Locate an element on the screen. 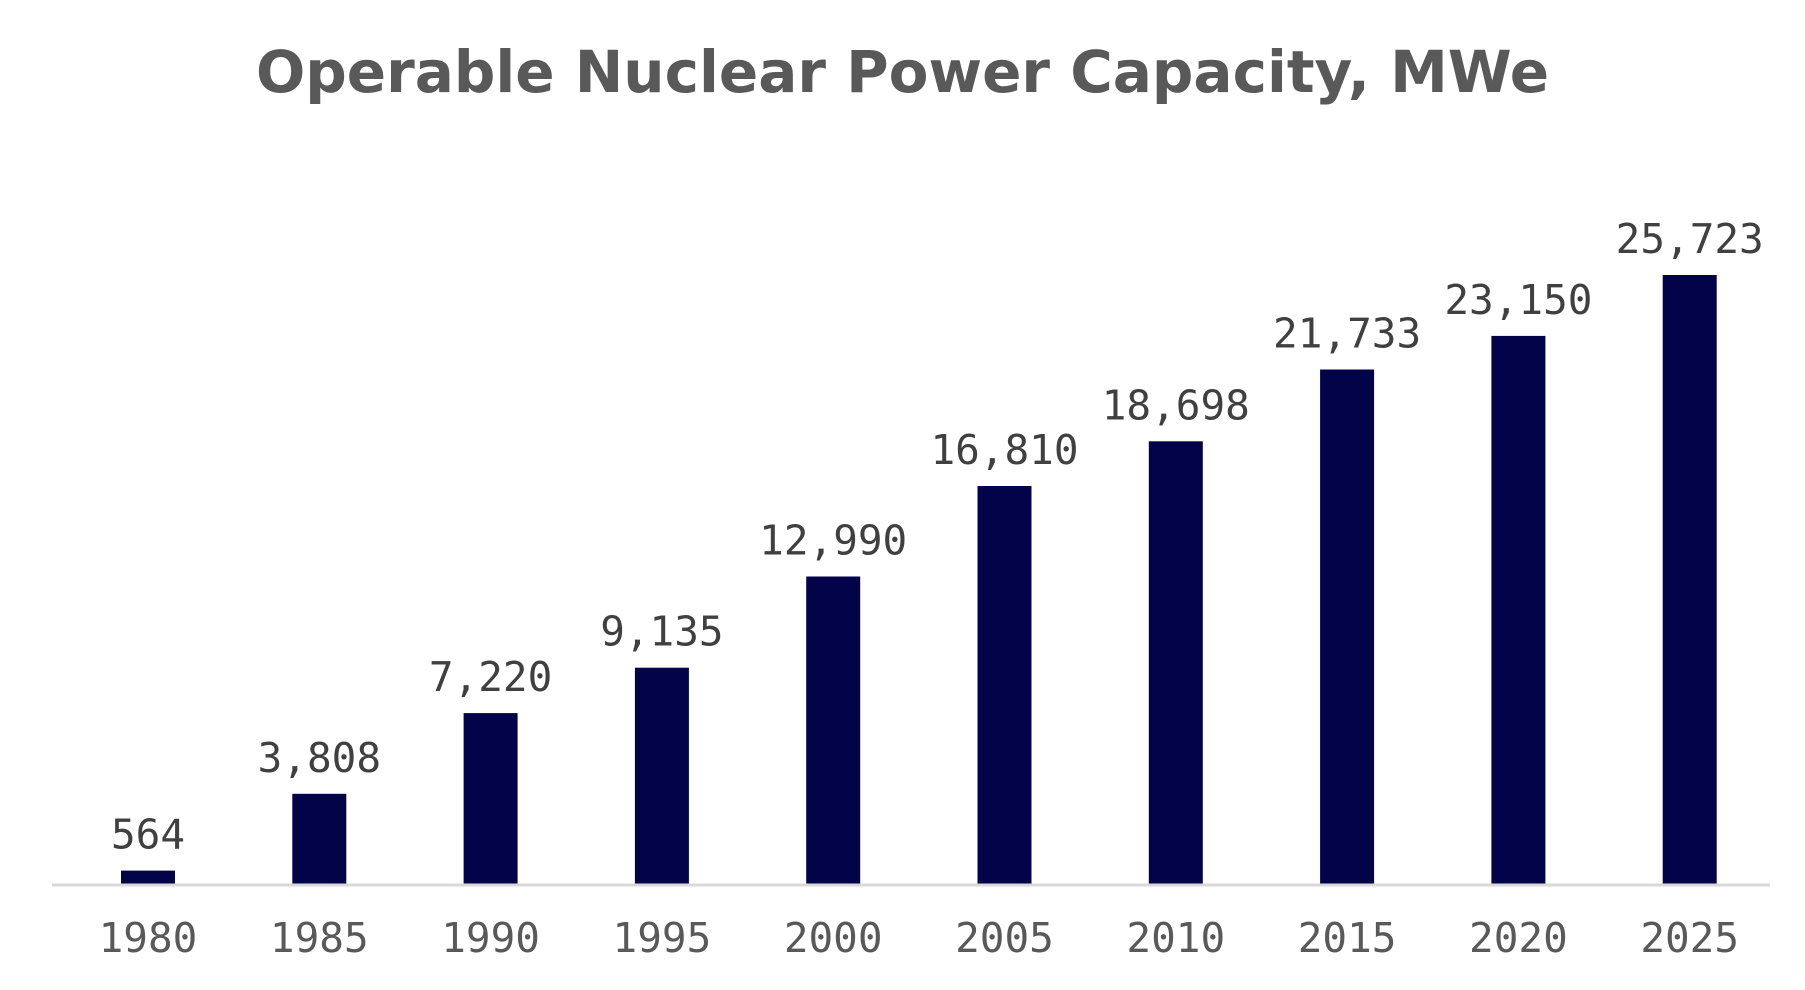 This screenshot has width=1805, height=990. data-label-2005: 16,810 is located at coordinates (1004, 450).